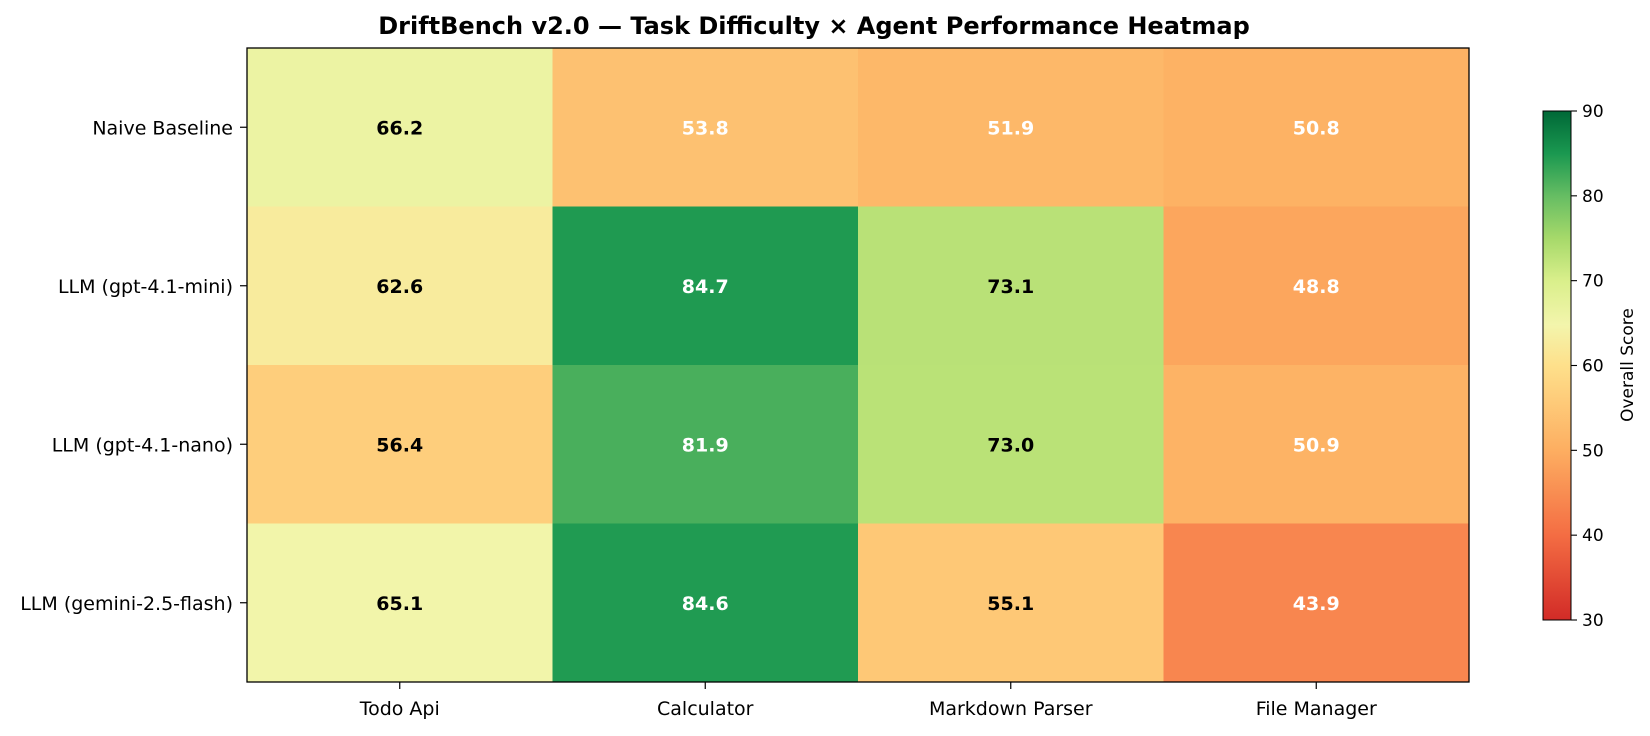 The image size is (1650, 736). Describe the element at coordinates (126, 604) in the screenshot. I see `y-tick-label: LLM (gemini-2.5-flash)` at that location.